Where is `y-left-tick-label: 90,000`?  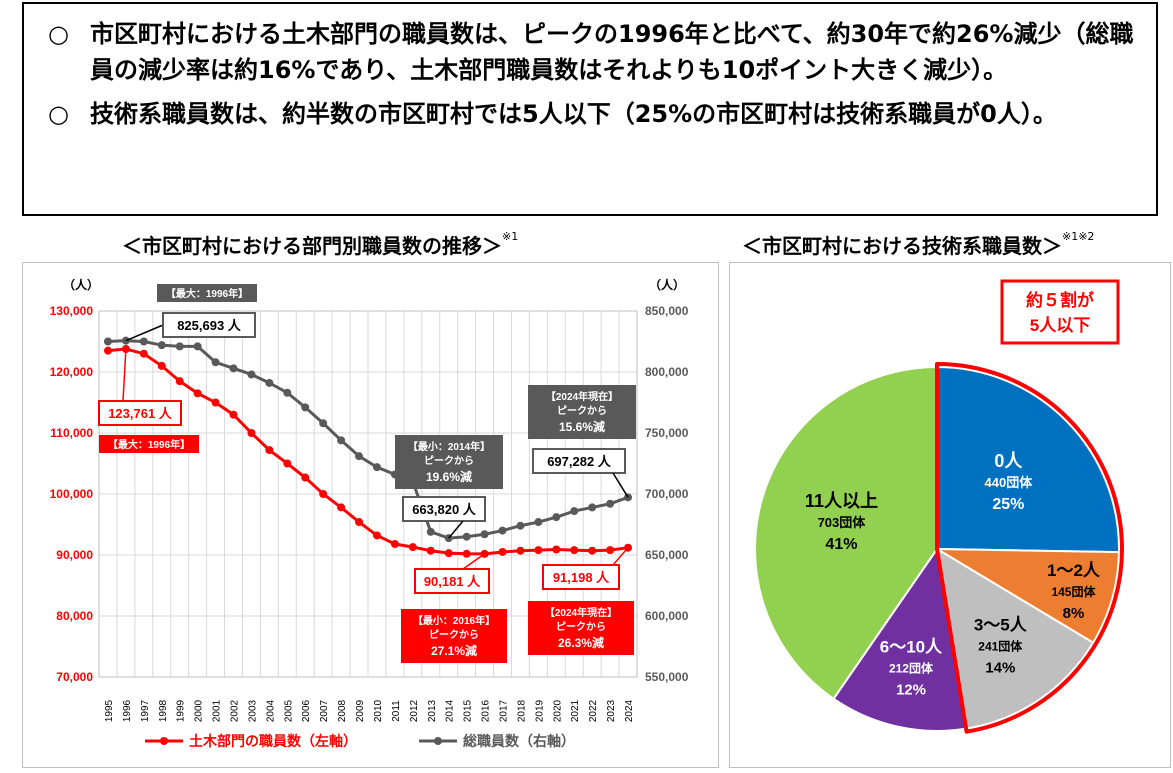
y-left-tick-label: 90,000 is located at coordinates (74, 555).